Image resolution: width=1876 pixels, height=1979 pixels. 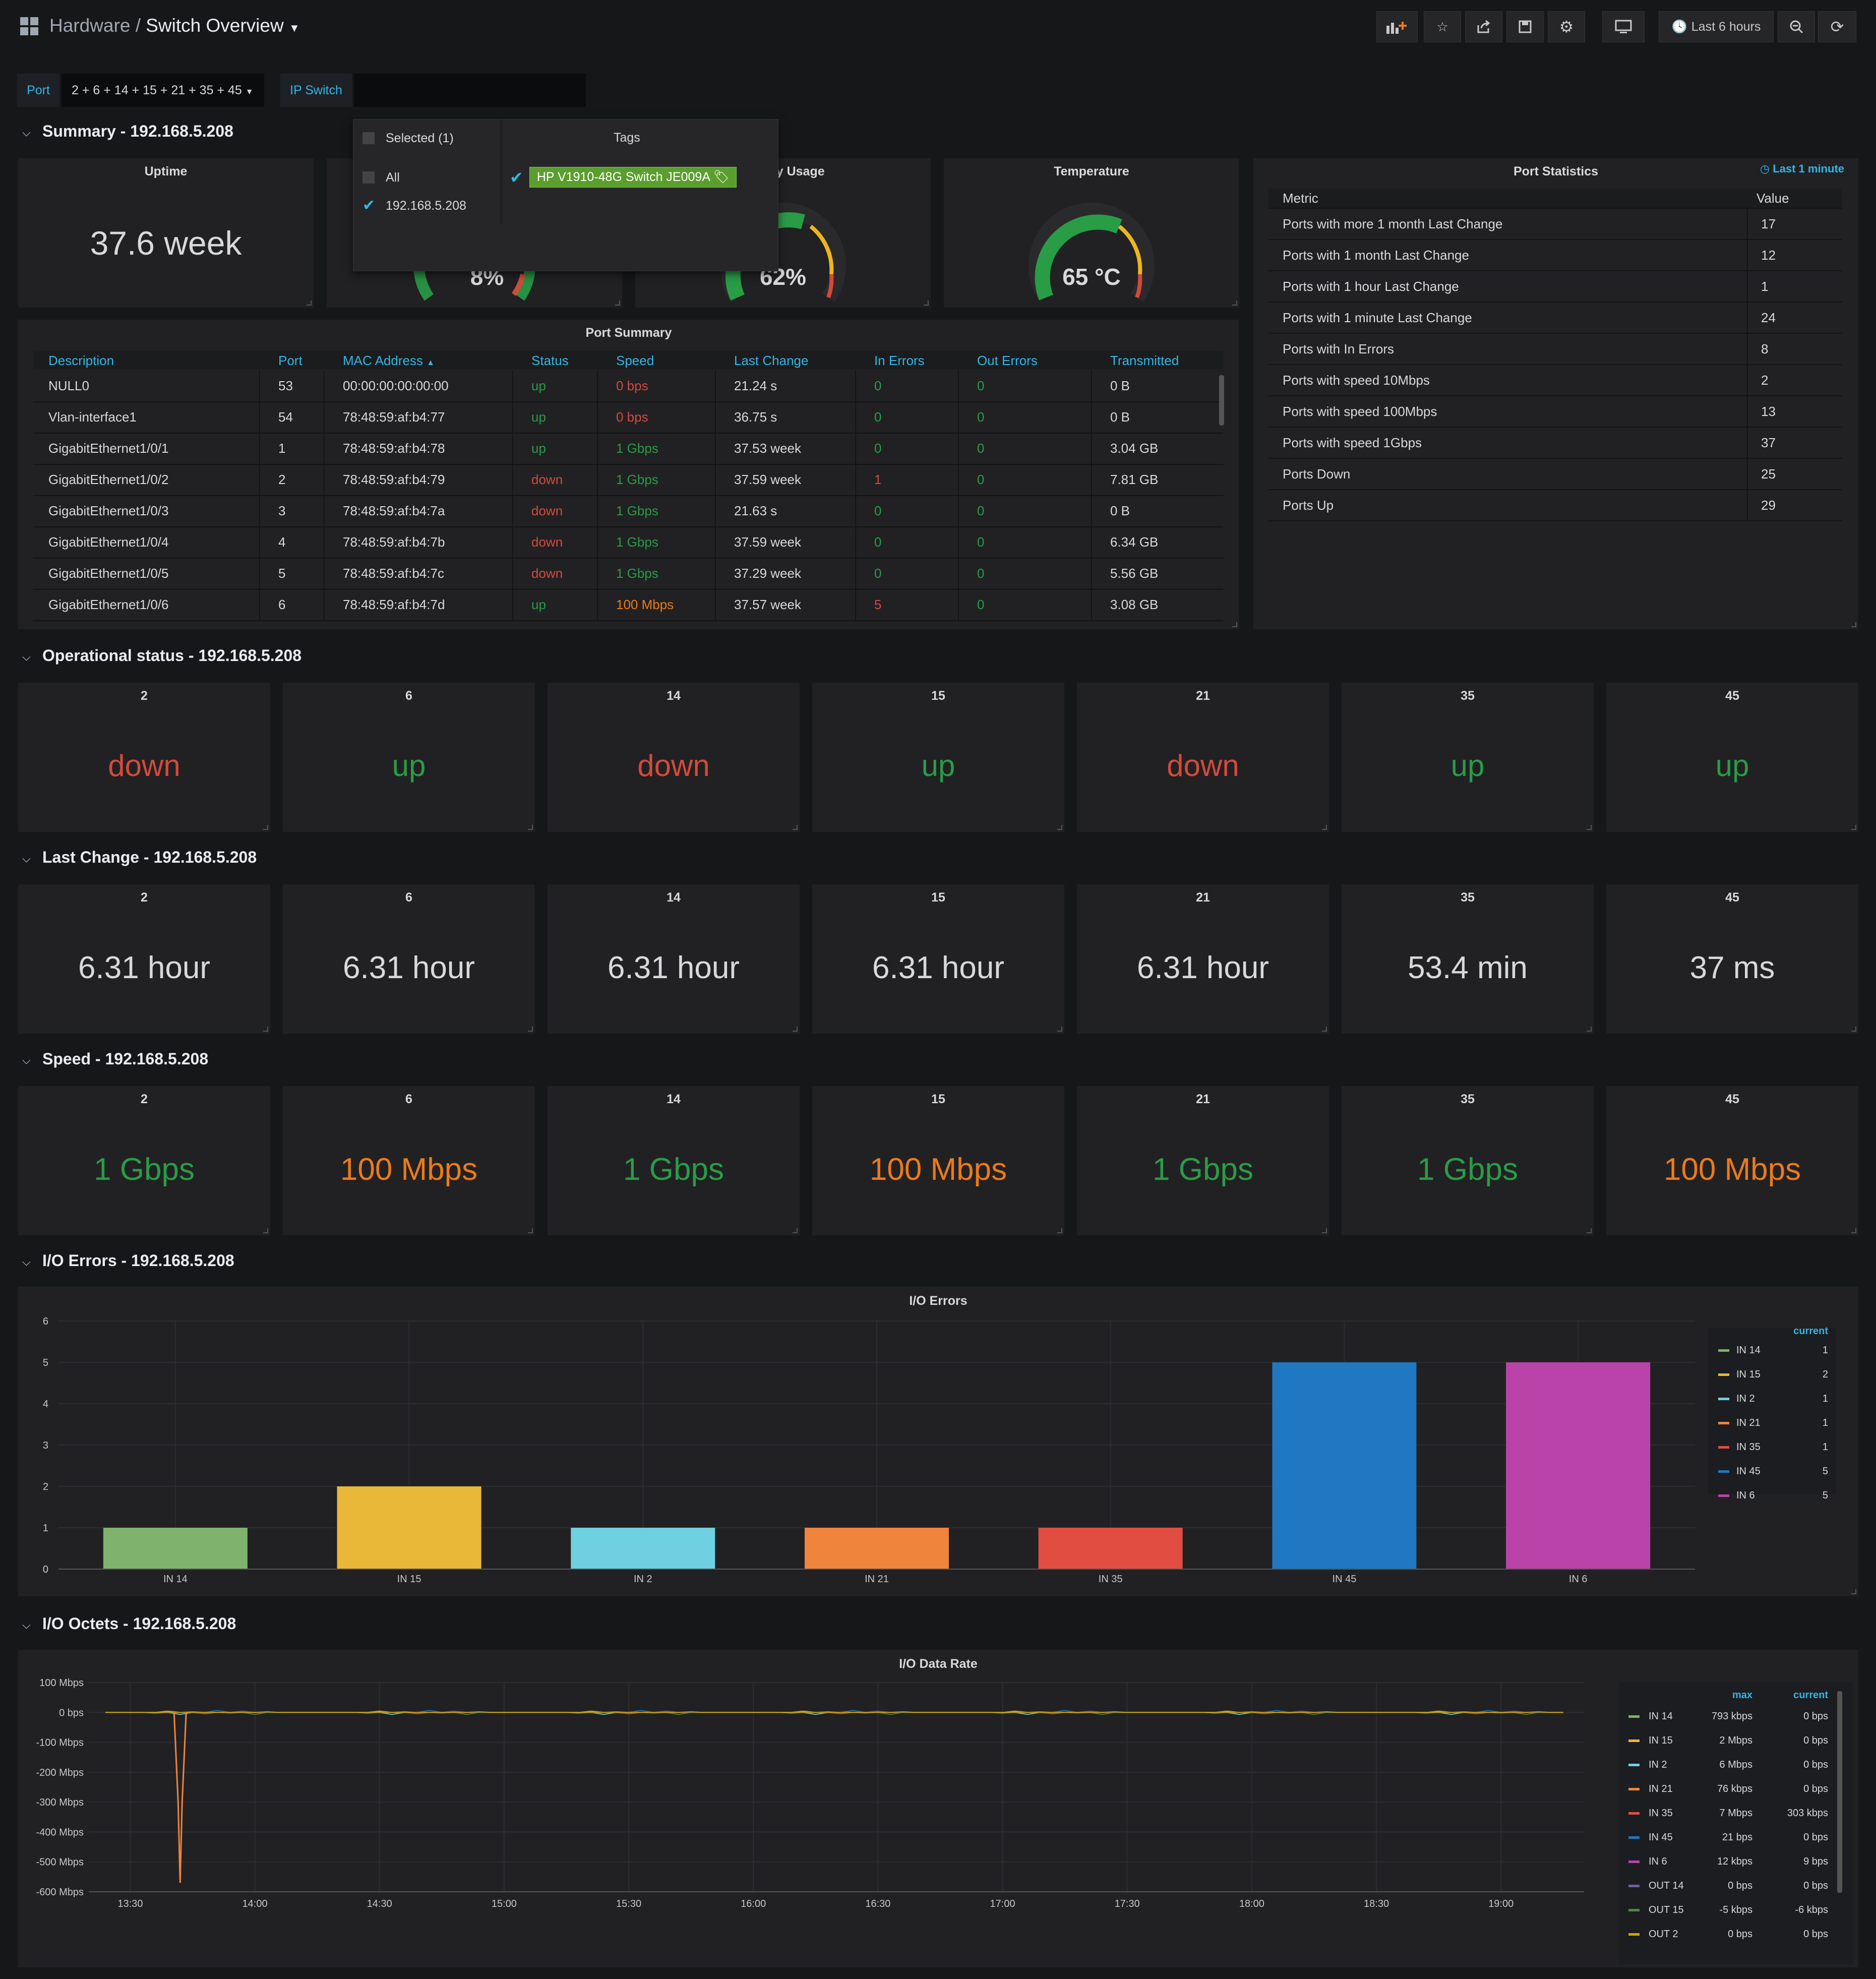 I want to click on legend-series-name: OUT 2, so click(x=1663, y=1934).